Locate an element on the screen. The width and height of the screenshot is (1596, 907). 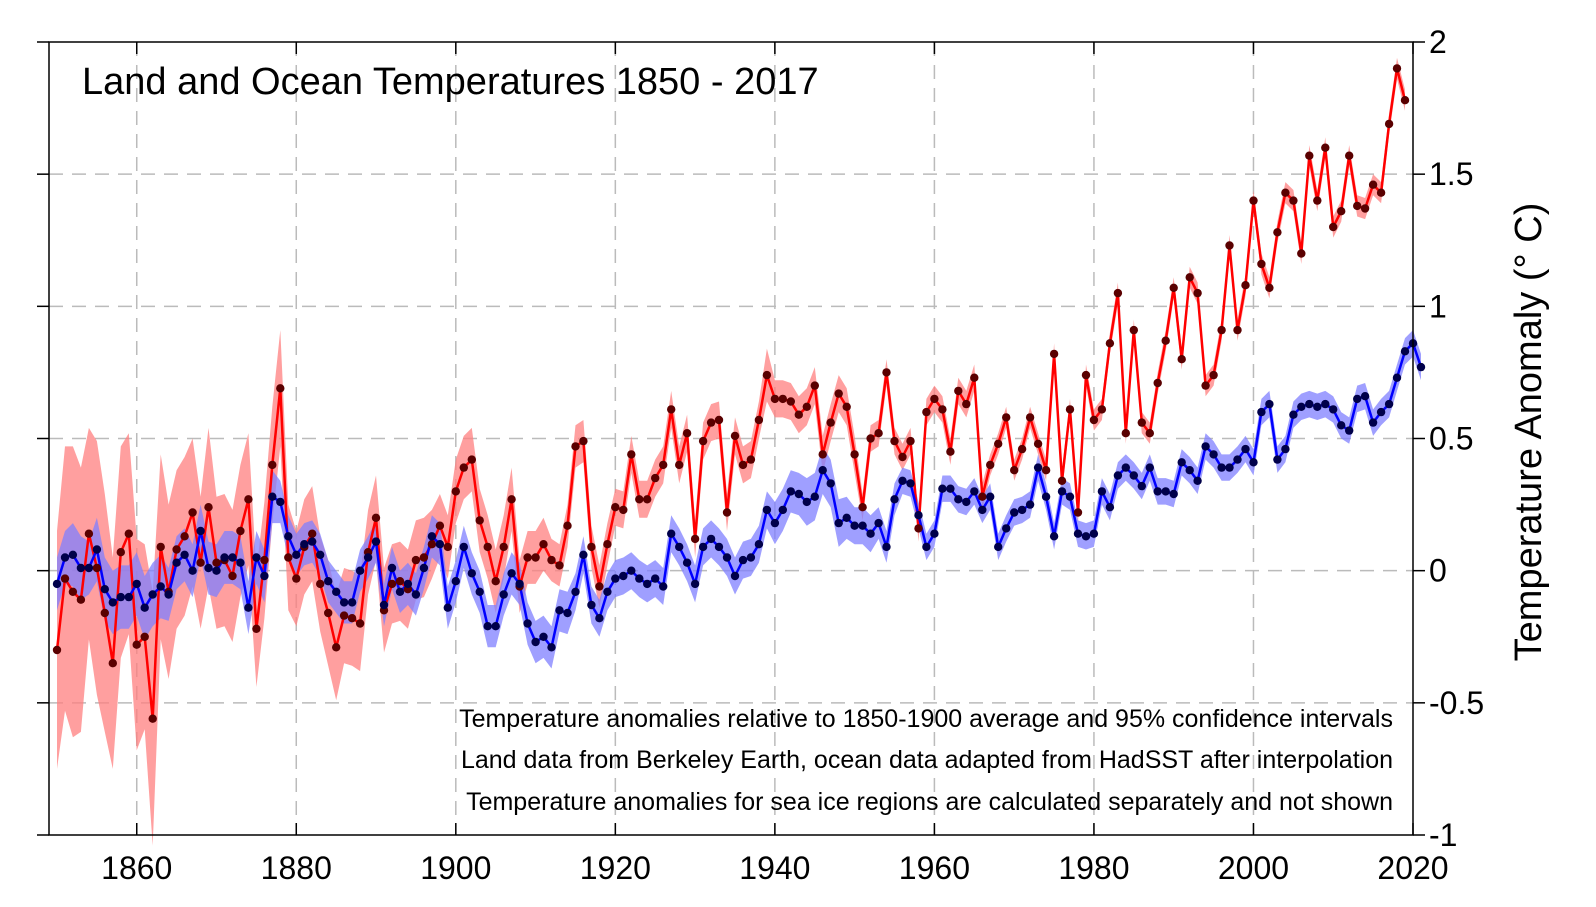
x-tick-label: 1920 is located at coordinates (615, 868).